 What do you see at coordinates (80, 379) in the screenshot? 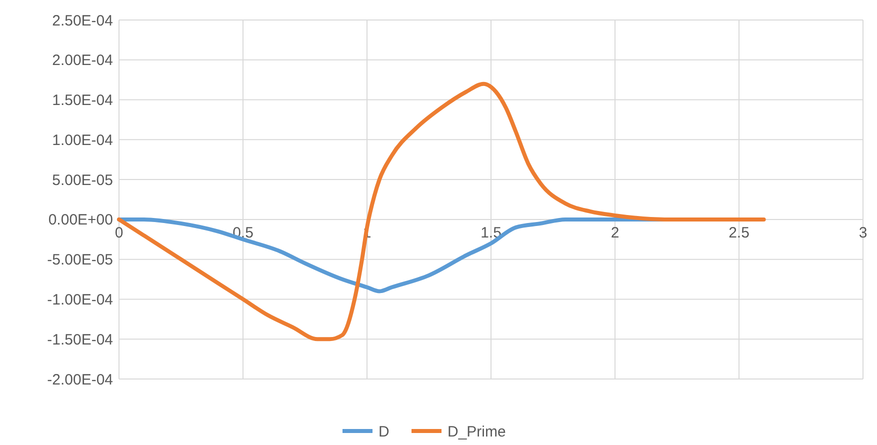
I see `y-tick-label: -2.00E-04` at bounding box center [80, 379].